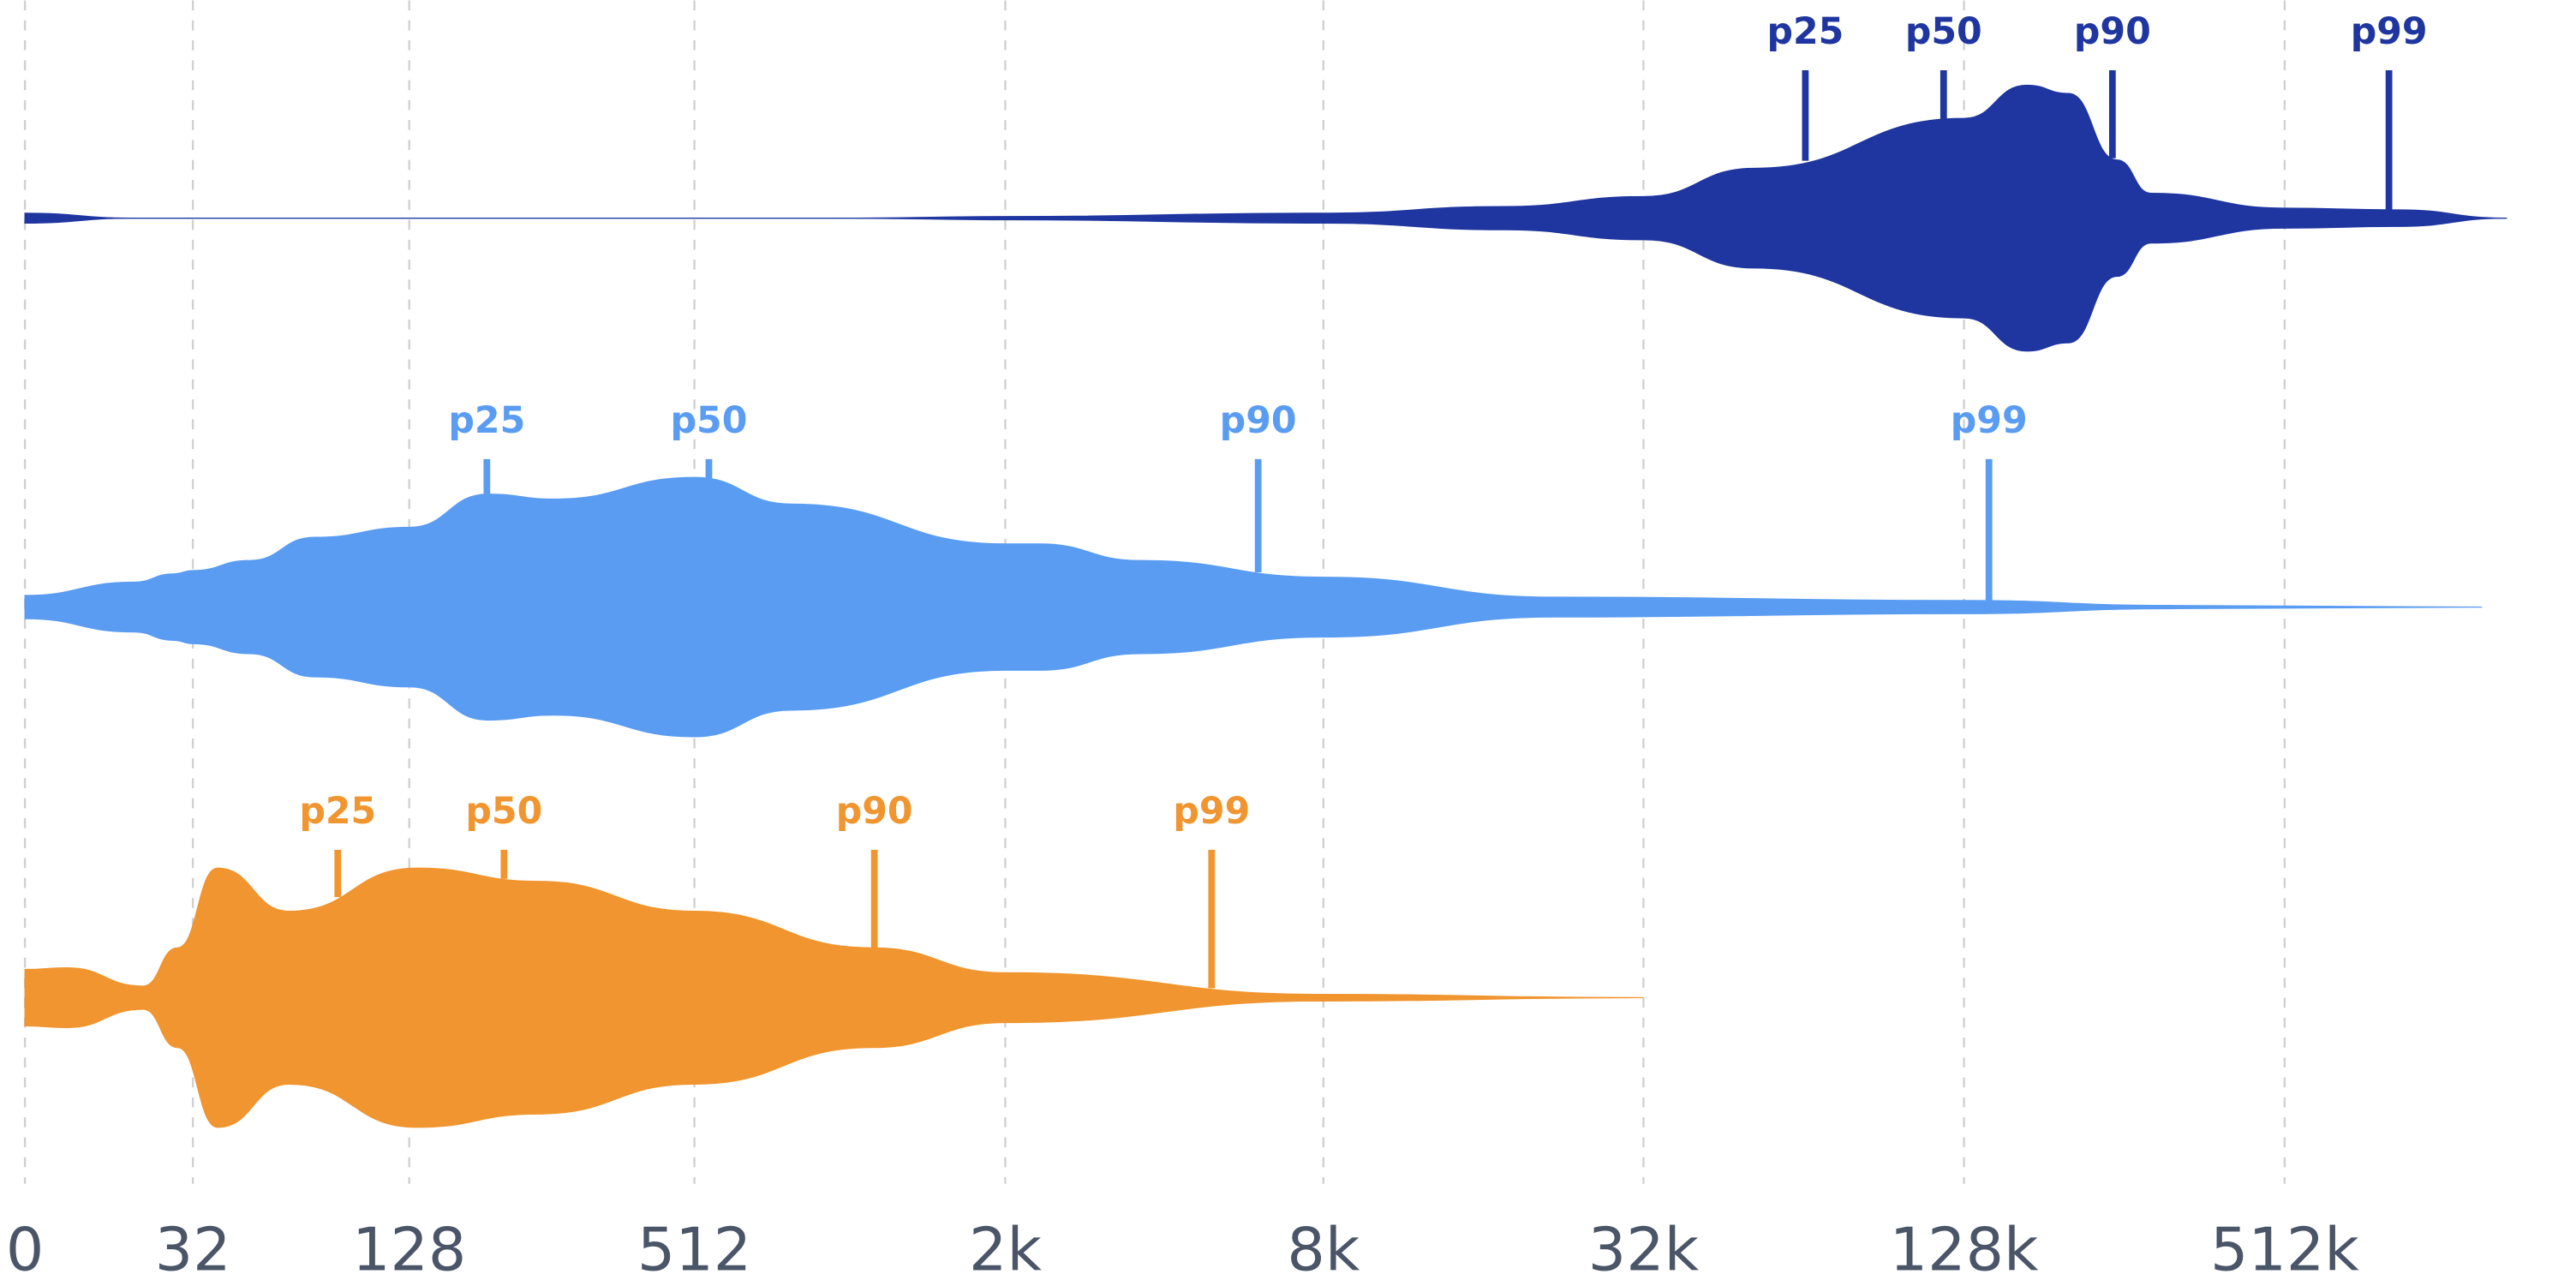  What do you see at coordinates (25, 1245) in the screenshot?
I see `x-tick-label: 0` at bounding box center [25, 1245].